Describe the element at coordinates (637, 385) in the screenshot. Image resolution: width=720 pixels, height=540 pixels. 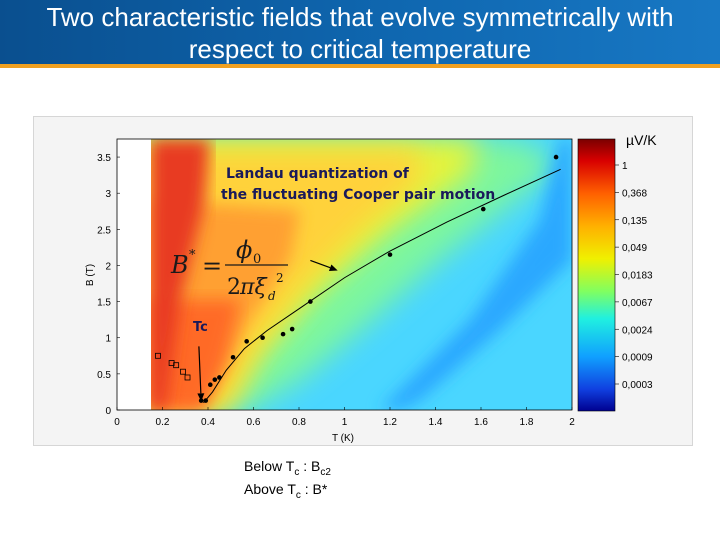
I see `colorbar-tick-label: 0,0003` at that location.